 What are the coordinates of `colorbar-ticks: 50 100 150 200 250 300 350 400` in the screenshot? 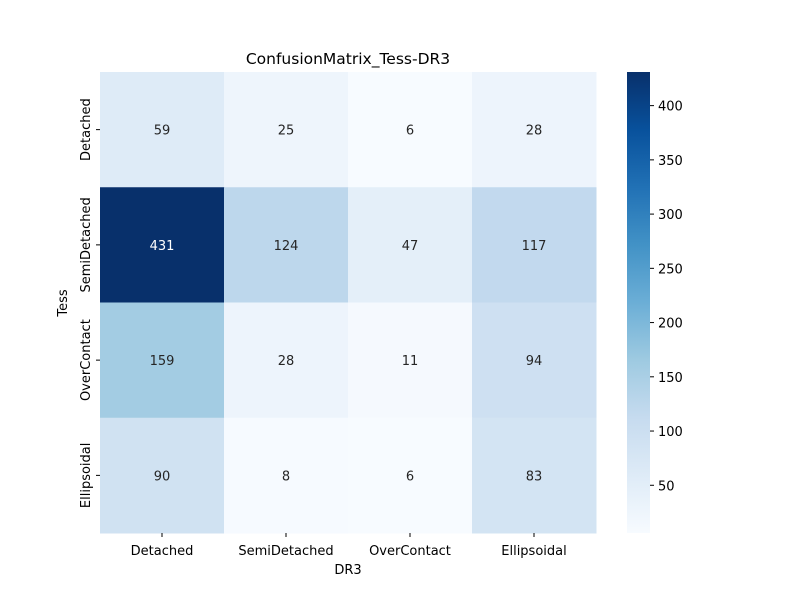 It's located at (666, 297).